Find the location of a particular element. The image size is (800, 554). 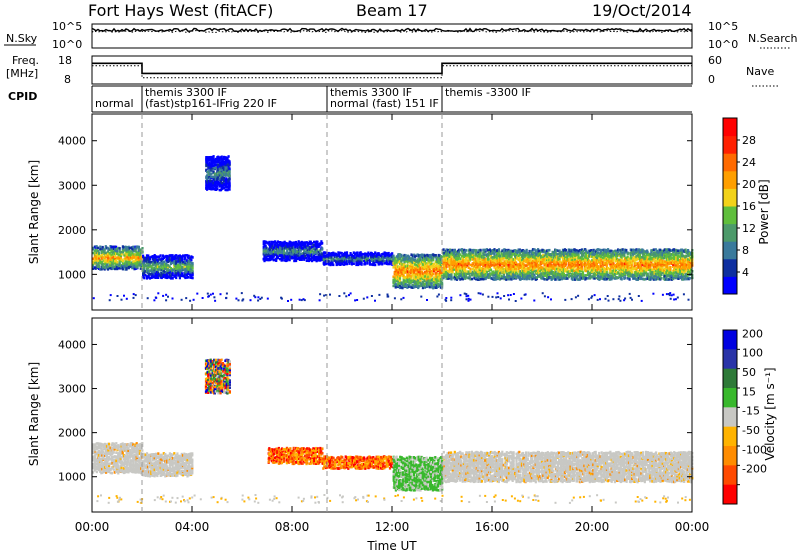

noise-right-label: N.Search is located at coordinates (773, 38).